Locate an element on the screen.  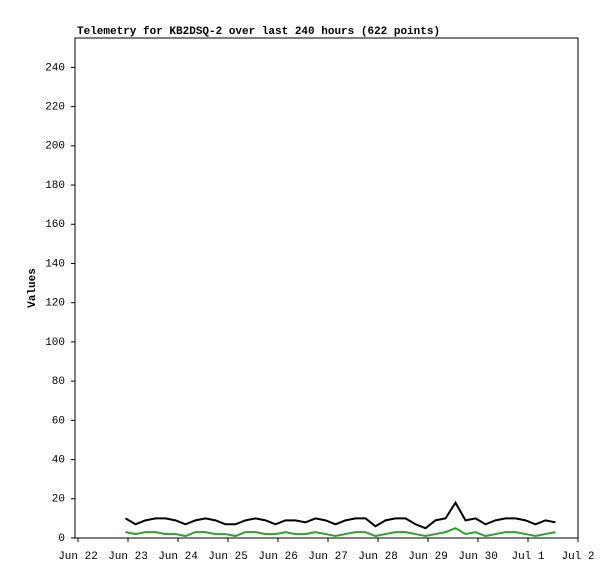
x-tick-label: Jun 29 is located at coordinates (428, 557).